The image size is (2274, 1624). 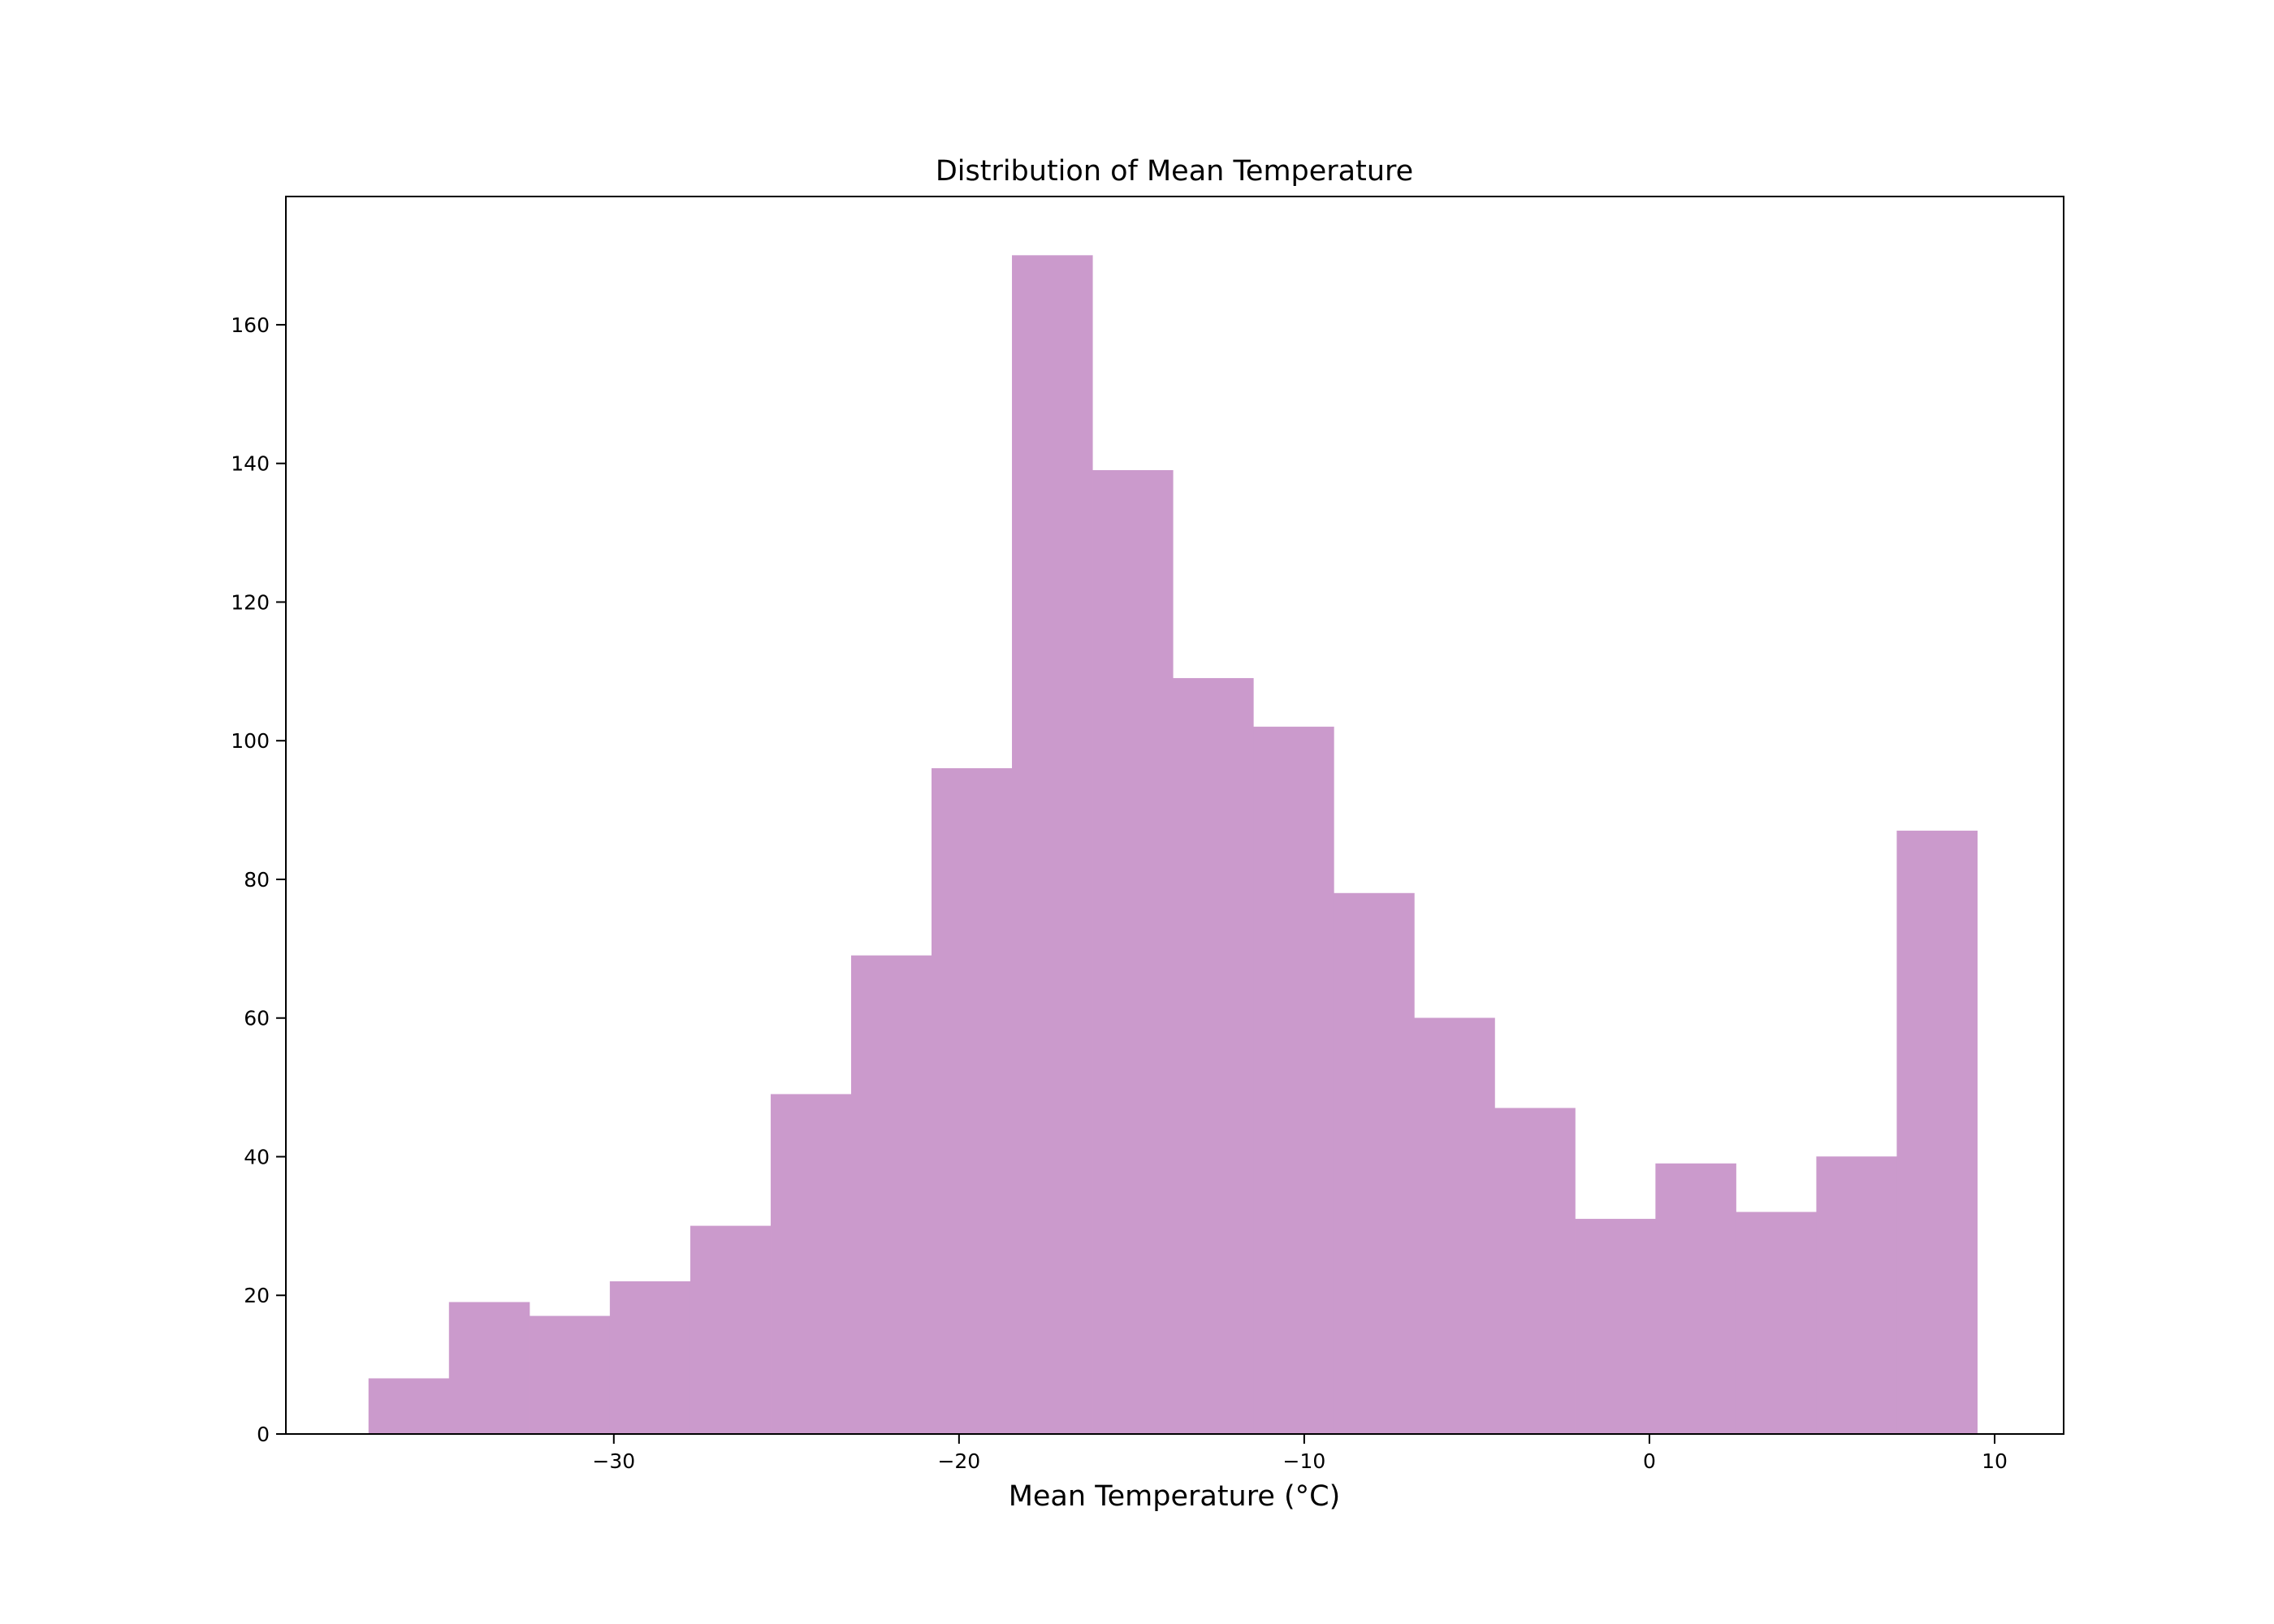 I want to click on y-tick-label: 0, so click(x=263, y=1435).